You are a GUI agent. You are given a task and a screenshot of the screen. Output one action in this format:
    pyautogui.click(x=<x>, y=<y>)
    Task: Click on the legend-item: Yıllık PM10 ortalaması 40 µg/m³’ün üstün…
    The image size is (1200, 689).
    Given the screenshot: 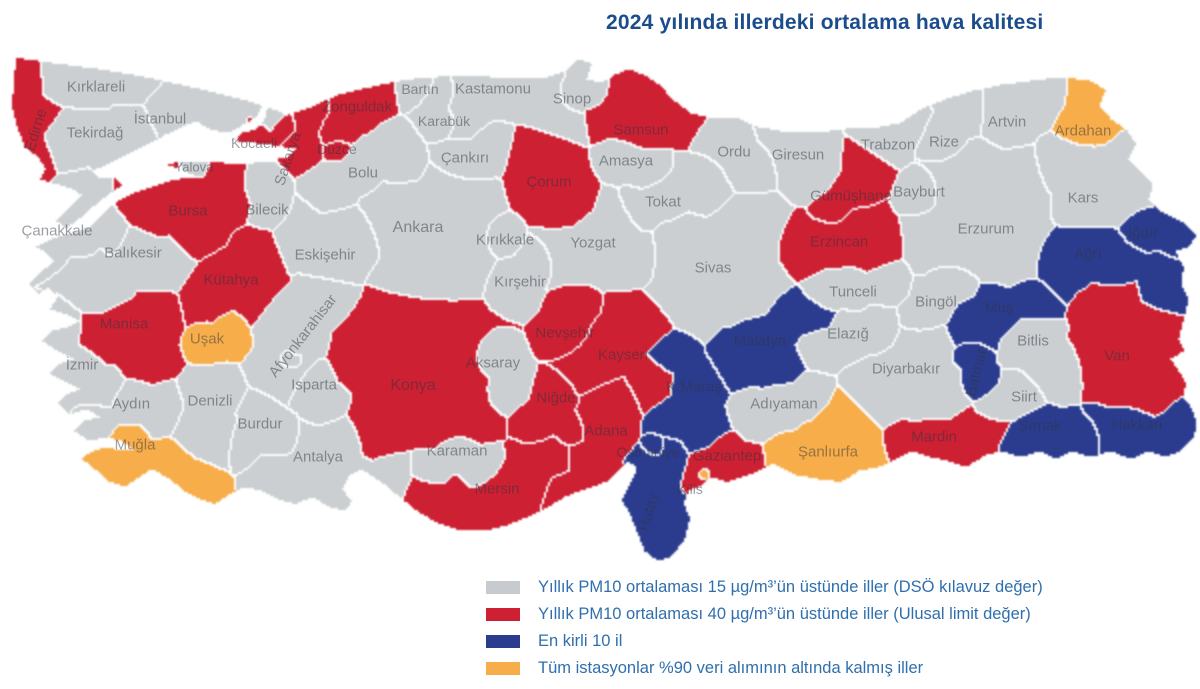 What is the action you would take?
    pyautogui.click(x=764, y=614)
    